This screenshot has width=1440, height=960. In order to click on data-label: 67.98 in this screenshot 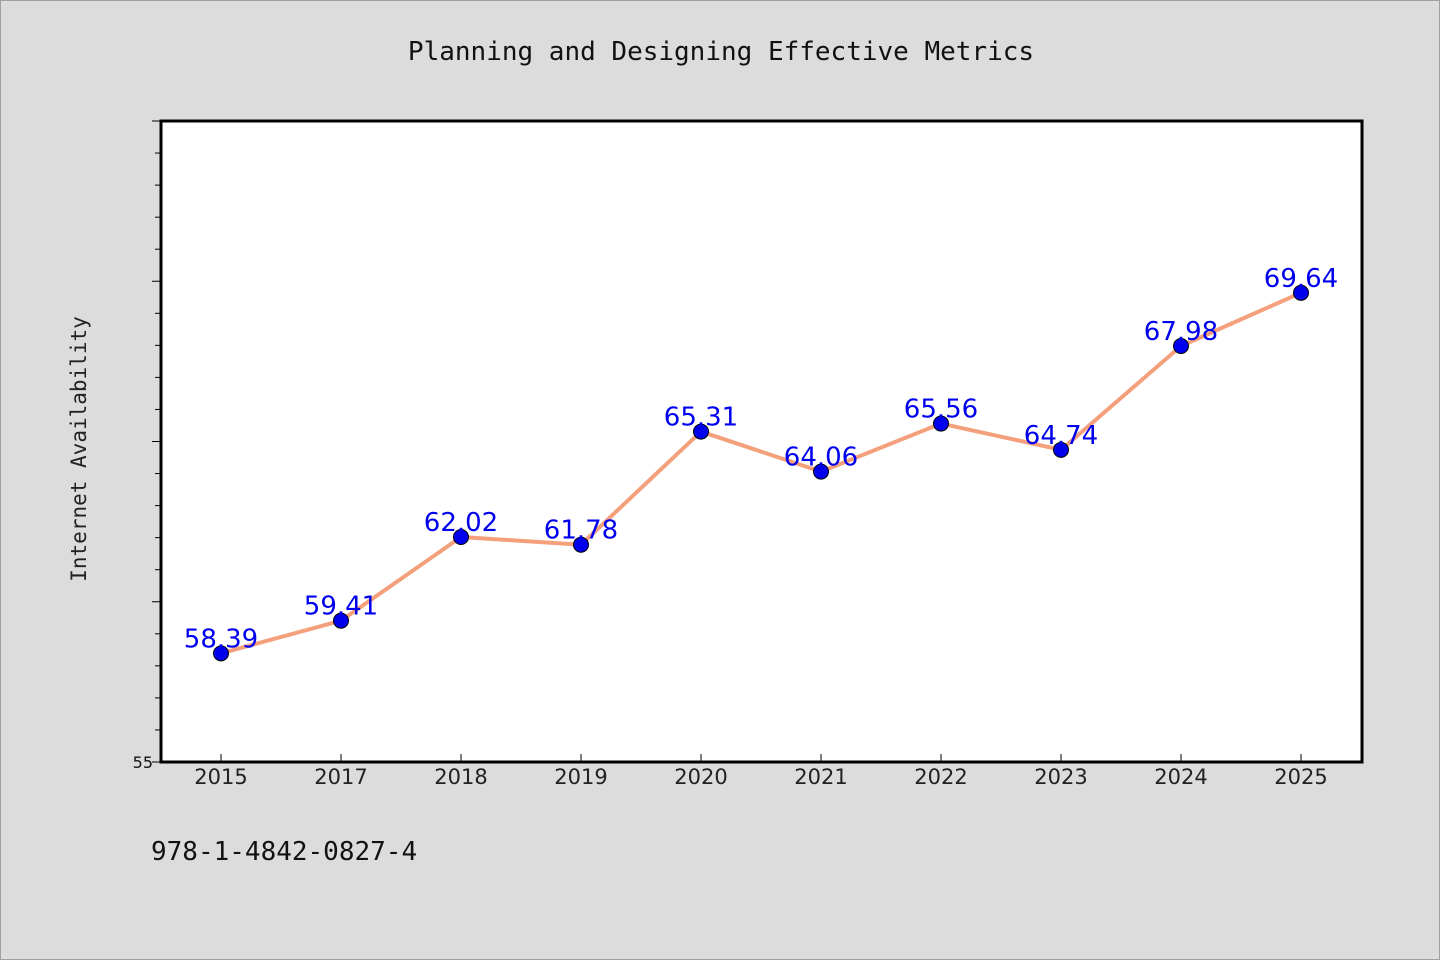, I will do `click(1181, 332)`.